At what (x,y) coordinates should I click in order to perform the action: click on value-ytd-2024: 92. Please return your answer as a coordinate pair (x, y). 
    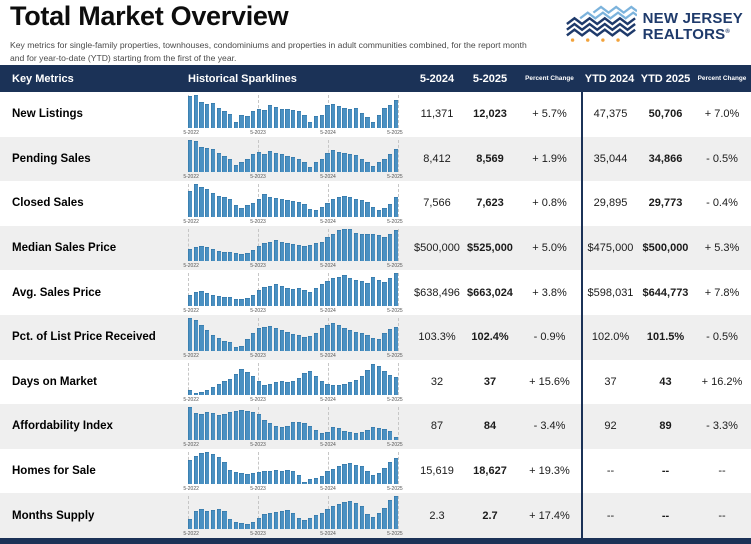
    Looking at the image, I should click on (609, 426).